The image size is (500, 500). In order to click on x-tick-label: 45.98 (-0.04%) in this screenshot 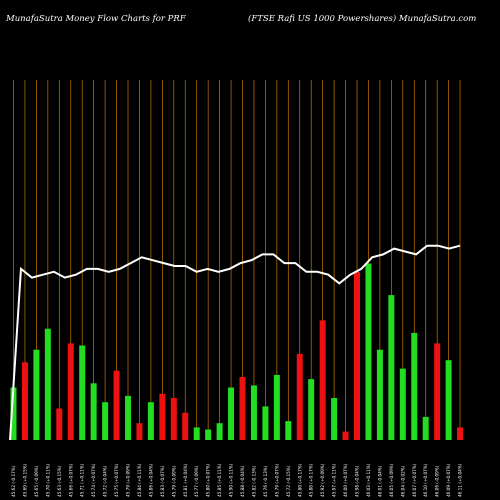, I will do `click(357, 481)`.